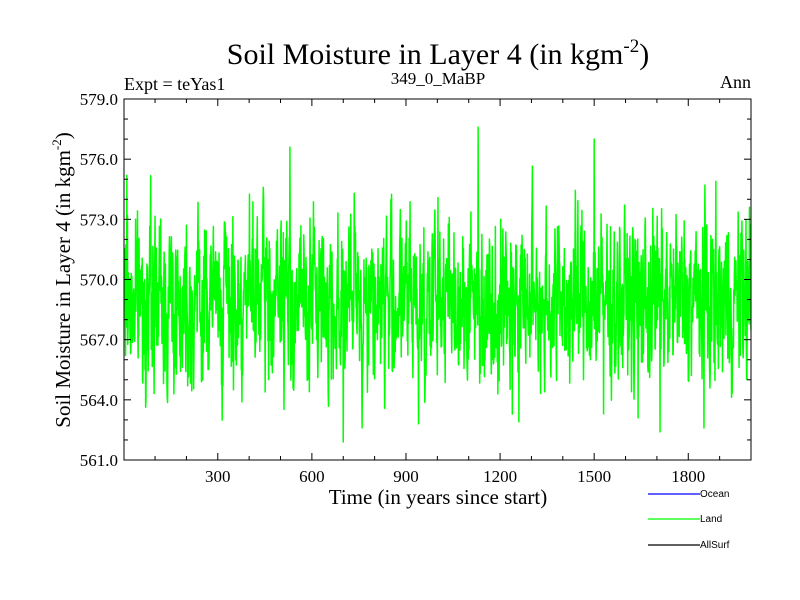 The width and height of the screenshot is (800, 600). I want to click on y-axis-label: Soil Moisture in Layer 4 (in kgm-2), so click(62, 279).